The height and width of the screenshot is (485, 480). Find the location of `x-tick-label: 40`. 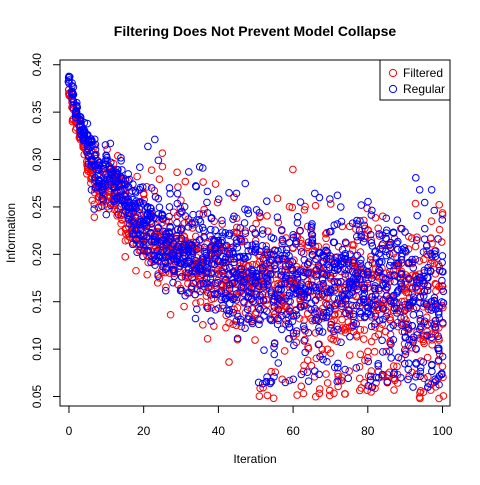

x-tick-label: 40 is located at coordinates (219, 431).